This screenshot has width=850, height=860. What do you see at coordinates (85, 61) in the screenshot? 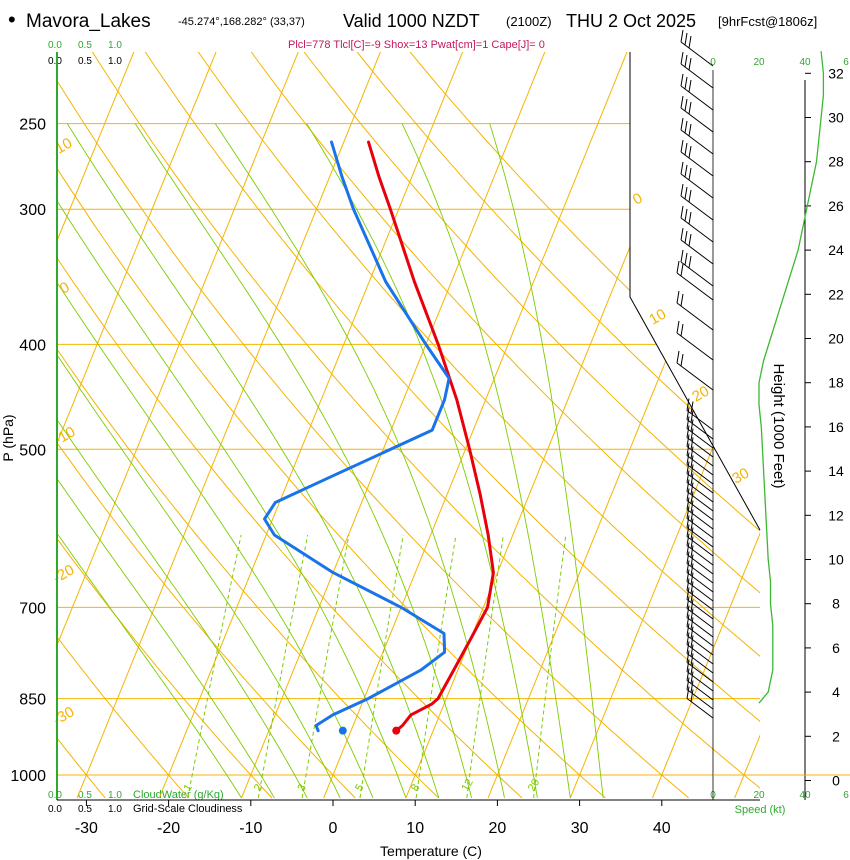
I see `cloud-tick-top-1: 0.5` at bounding box center [85, 61].